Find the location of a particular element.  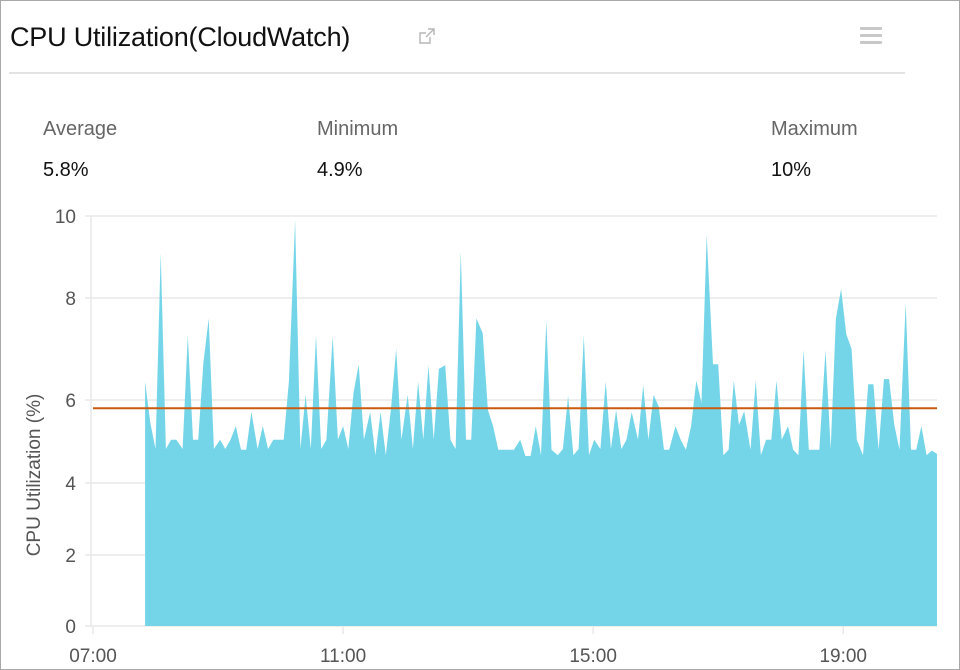

header-divider is located at coordinates (457, 73).